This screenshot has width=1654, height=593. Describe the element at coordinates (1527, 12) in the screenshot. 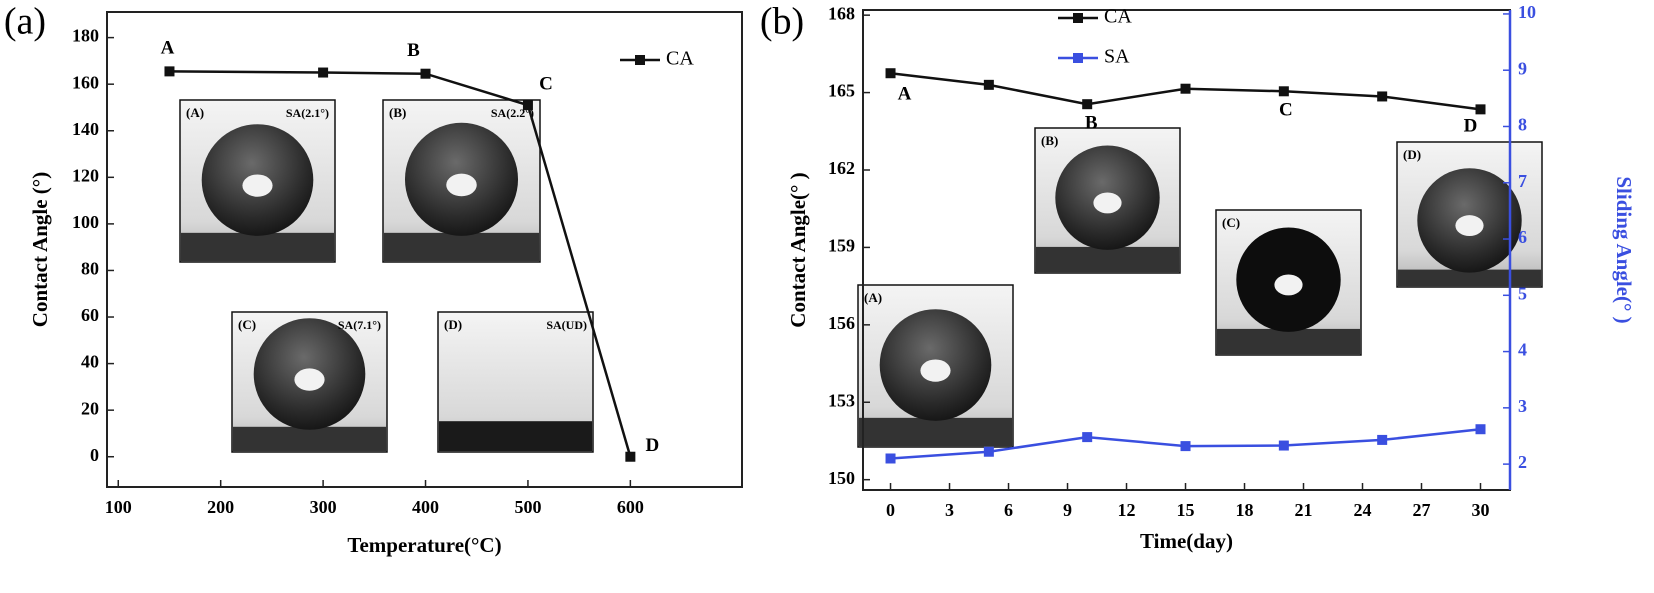

I see `y2-tick-label: 10` at that location.